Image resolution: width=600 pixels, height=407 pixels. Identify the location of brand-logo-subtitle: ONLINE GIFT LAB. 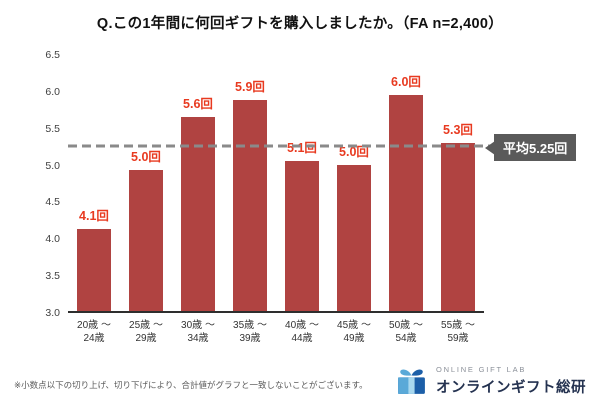
(481, 369).